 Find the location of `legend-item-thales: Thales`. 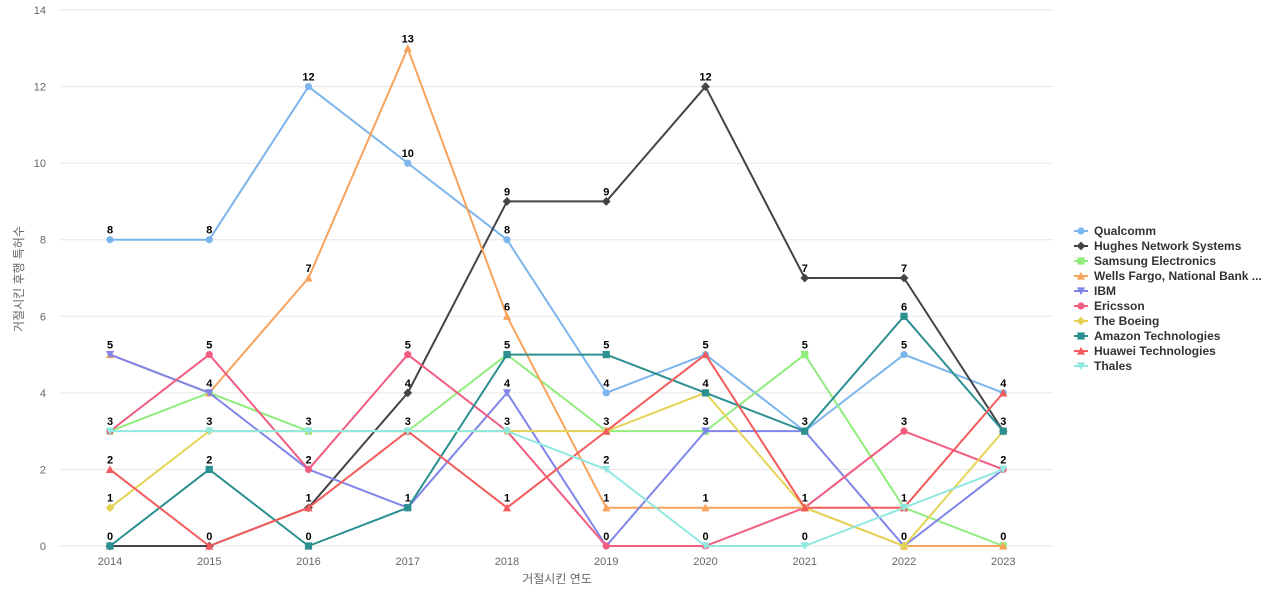

legend-item-thales: Thales is located at coordinates (1103, 366).